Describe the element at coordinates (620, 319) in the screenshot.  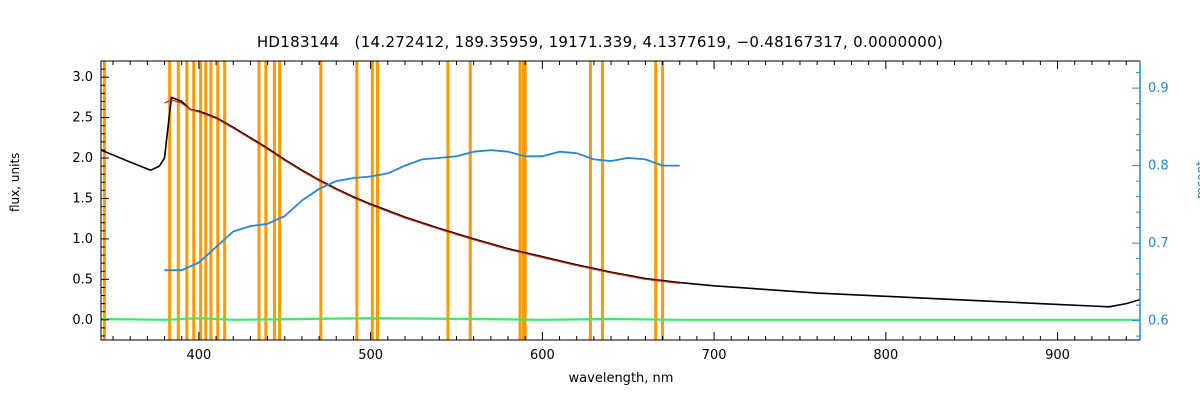
I see `series-residual-line` at that location.